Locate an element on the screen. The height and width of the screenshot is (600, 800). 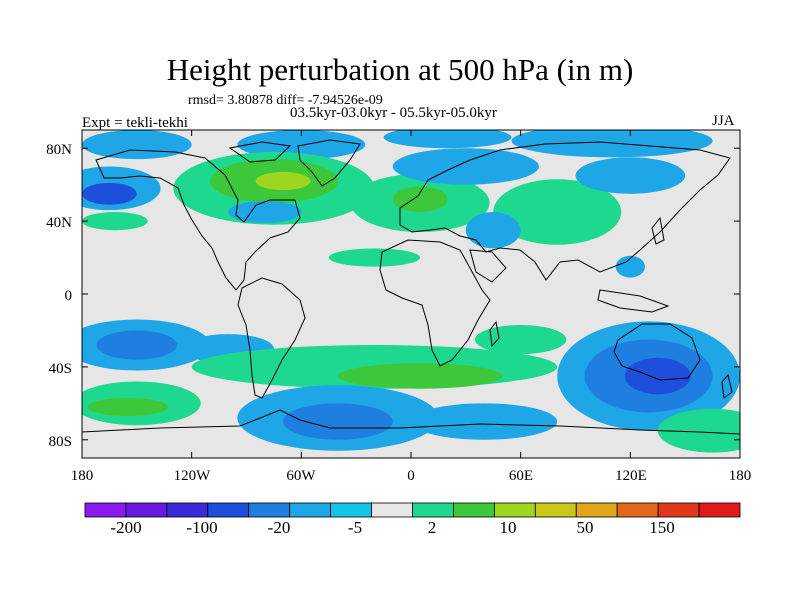
colorbar is located at coordinates (412, 510).